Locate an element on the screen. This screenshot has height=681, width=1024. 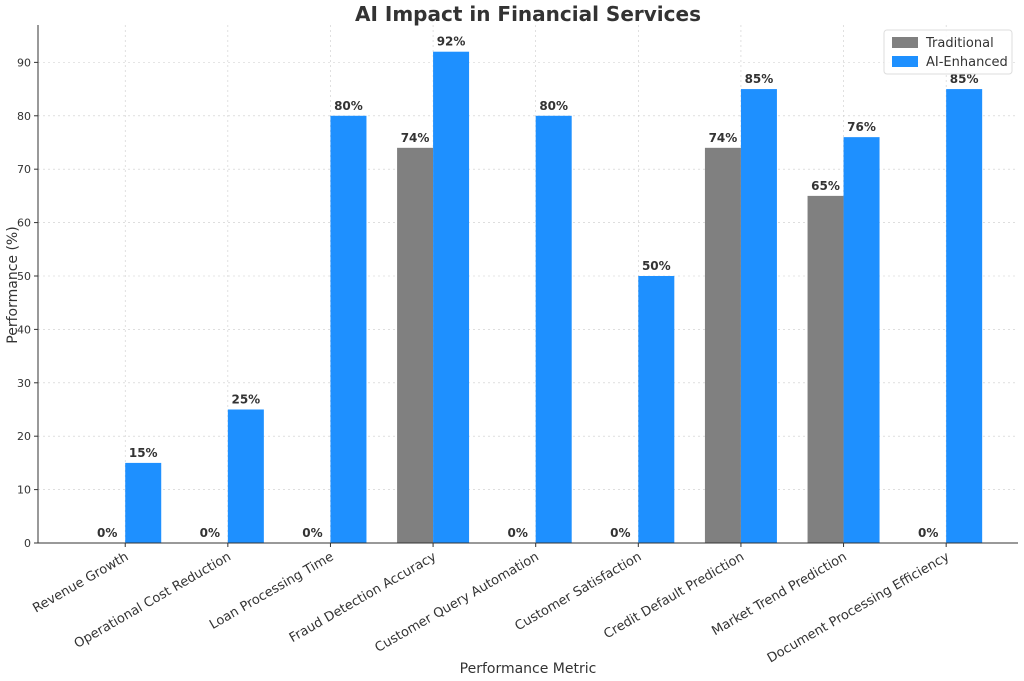
y-tick-label: 80 is located at coordinates (24, 116).